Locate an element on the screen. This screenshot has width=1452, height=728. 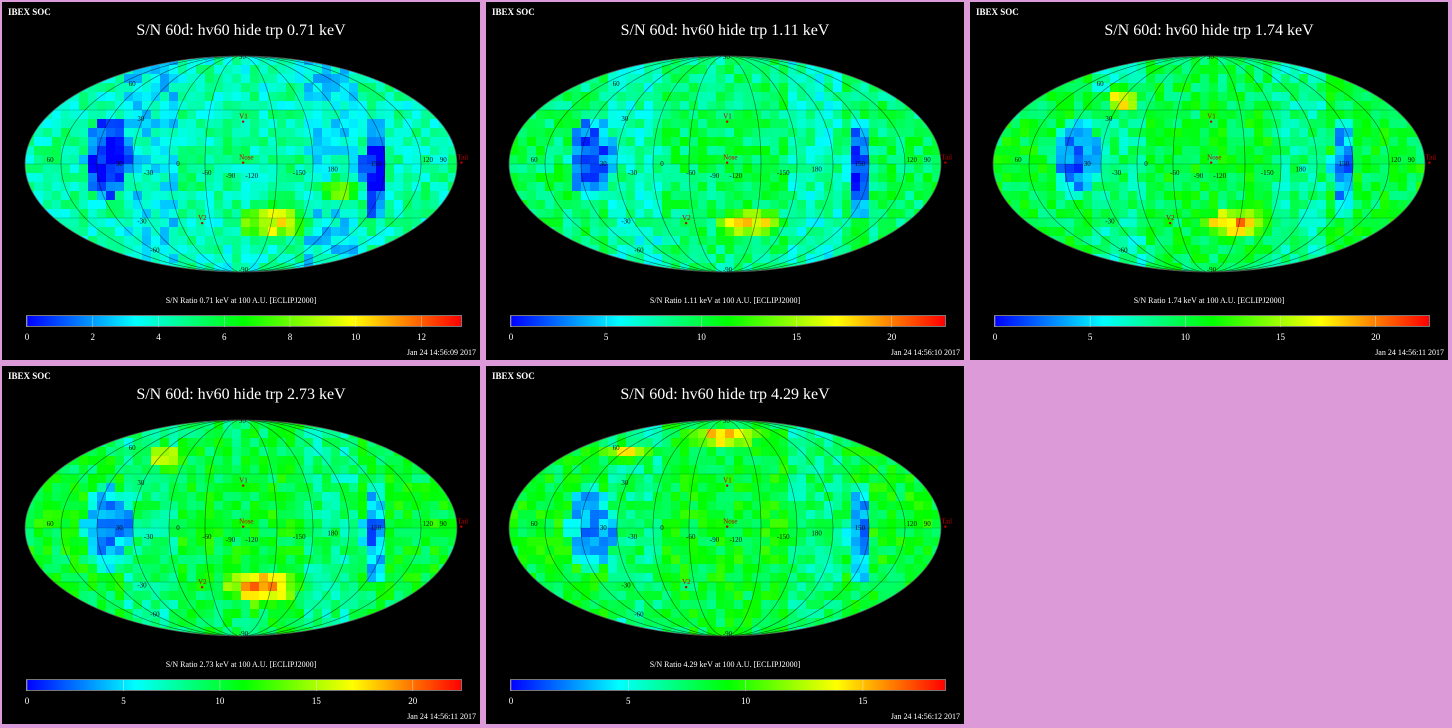
timestamp: Jan 24 14:56:09 2017 is located at coordinates (441, 352).